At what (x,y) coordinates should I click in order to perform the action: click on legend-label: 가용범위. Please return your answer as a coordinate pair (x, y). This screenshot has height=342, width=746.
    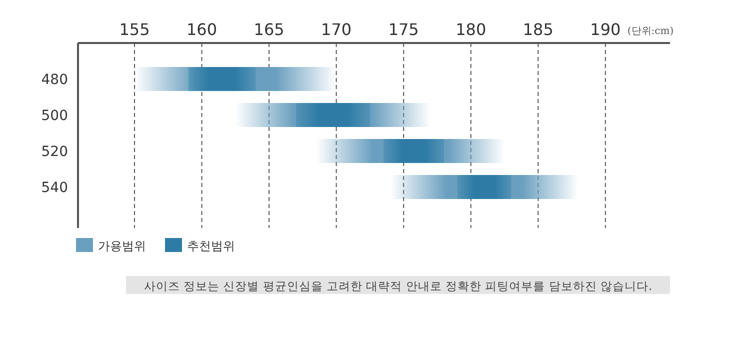
    Looking at the image, I should click on (122, 246).